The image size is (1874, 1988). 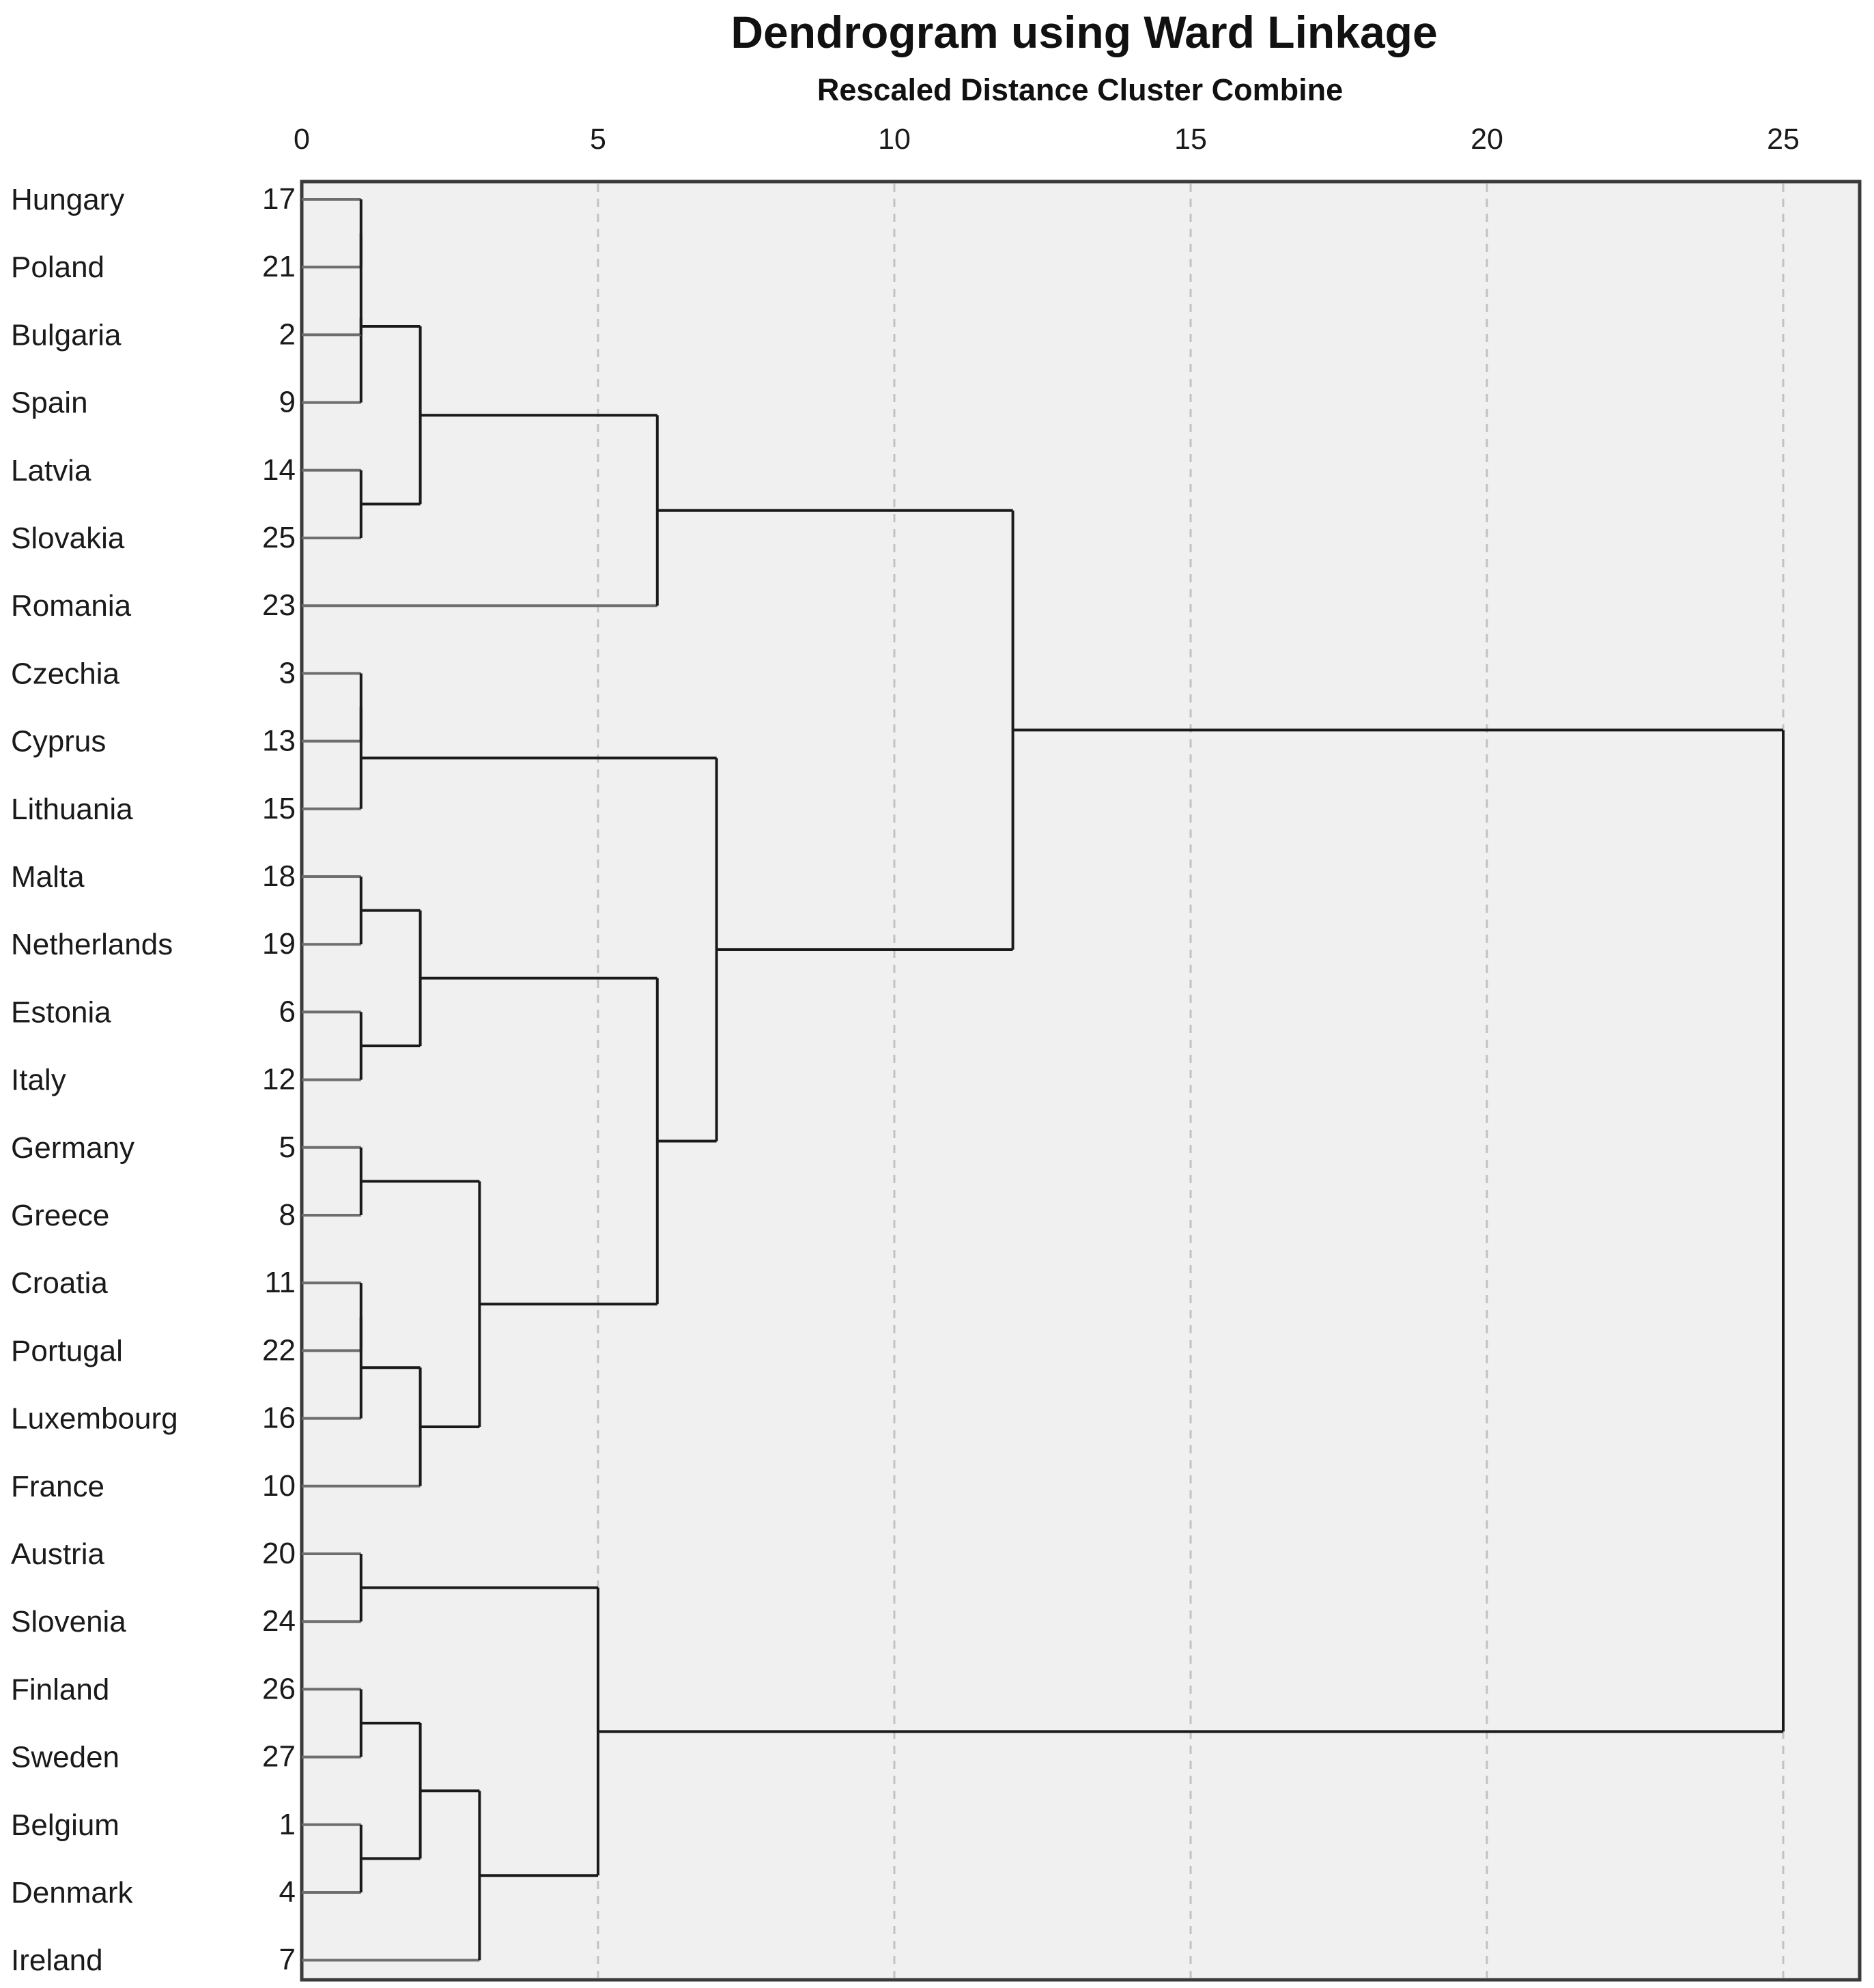 I want to click on leaf-id: 5, so click(x=287, y=1147).